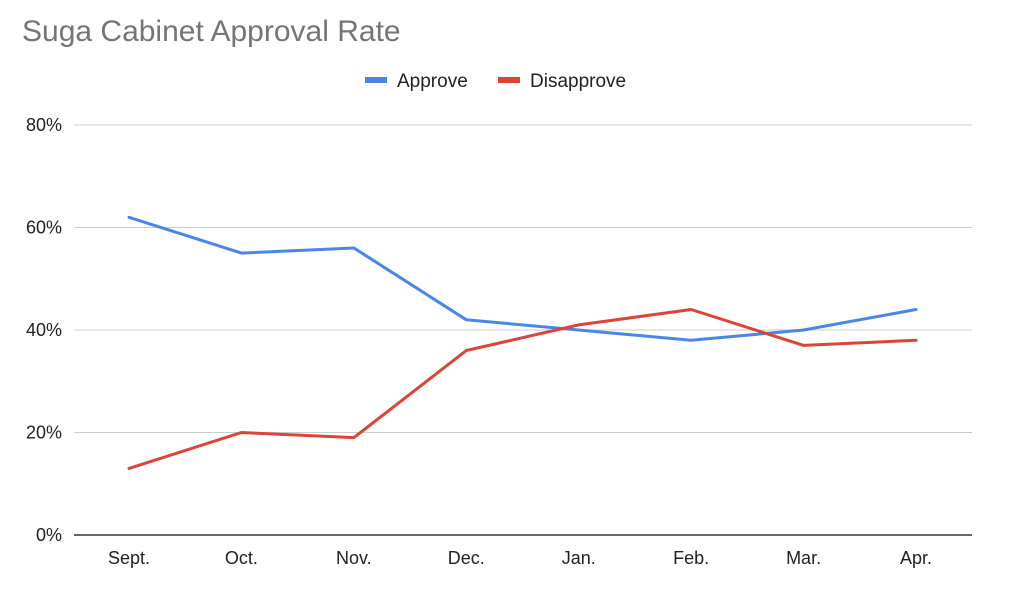 The width and height of the screenshot is (1024, 592). Describe the element at coordinates (211, 31) in the screenshot. I see `chart-title: Suga Cabinet Approval Rate` at that location.